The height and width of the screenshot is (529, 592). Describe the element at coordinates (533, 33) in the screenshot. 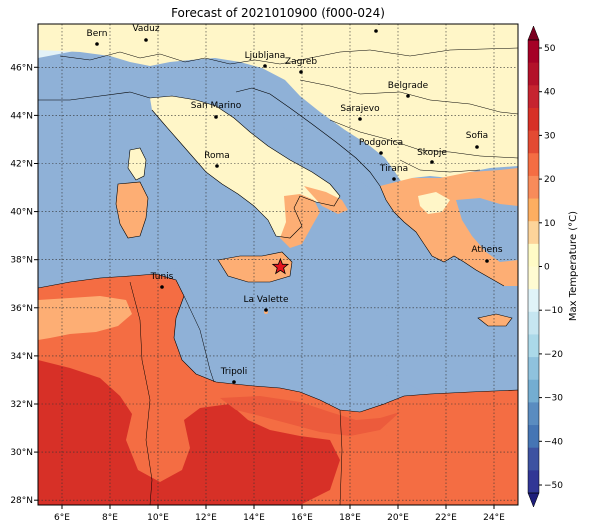

I see `colorbar-extend-max` at that location.